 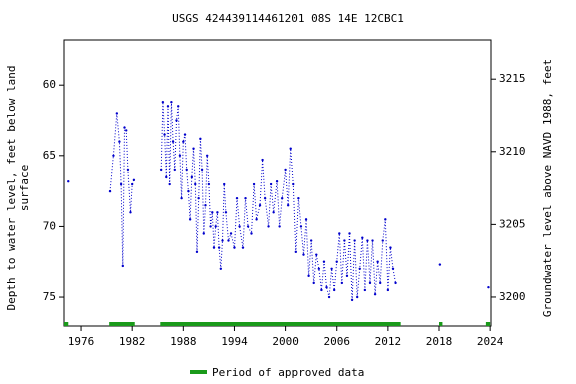 I want to click on y2-tick-label: 3215, so click(x=512, y=78).